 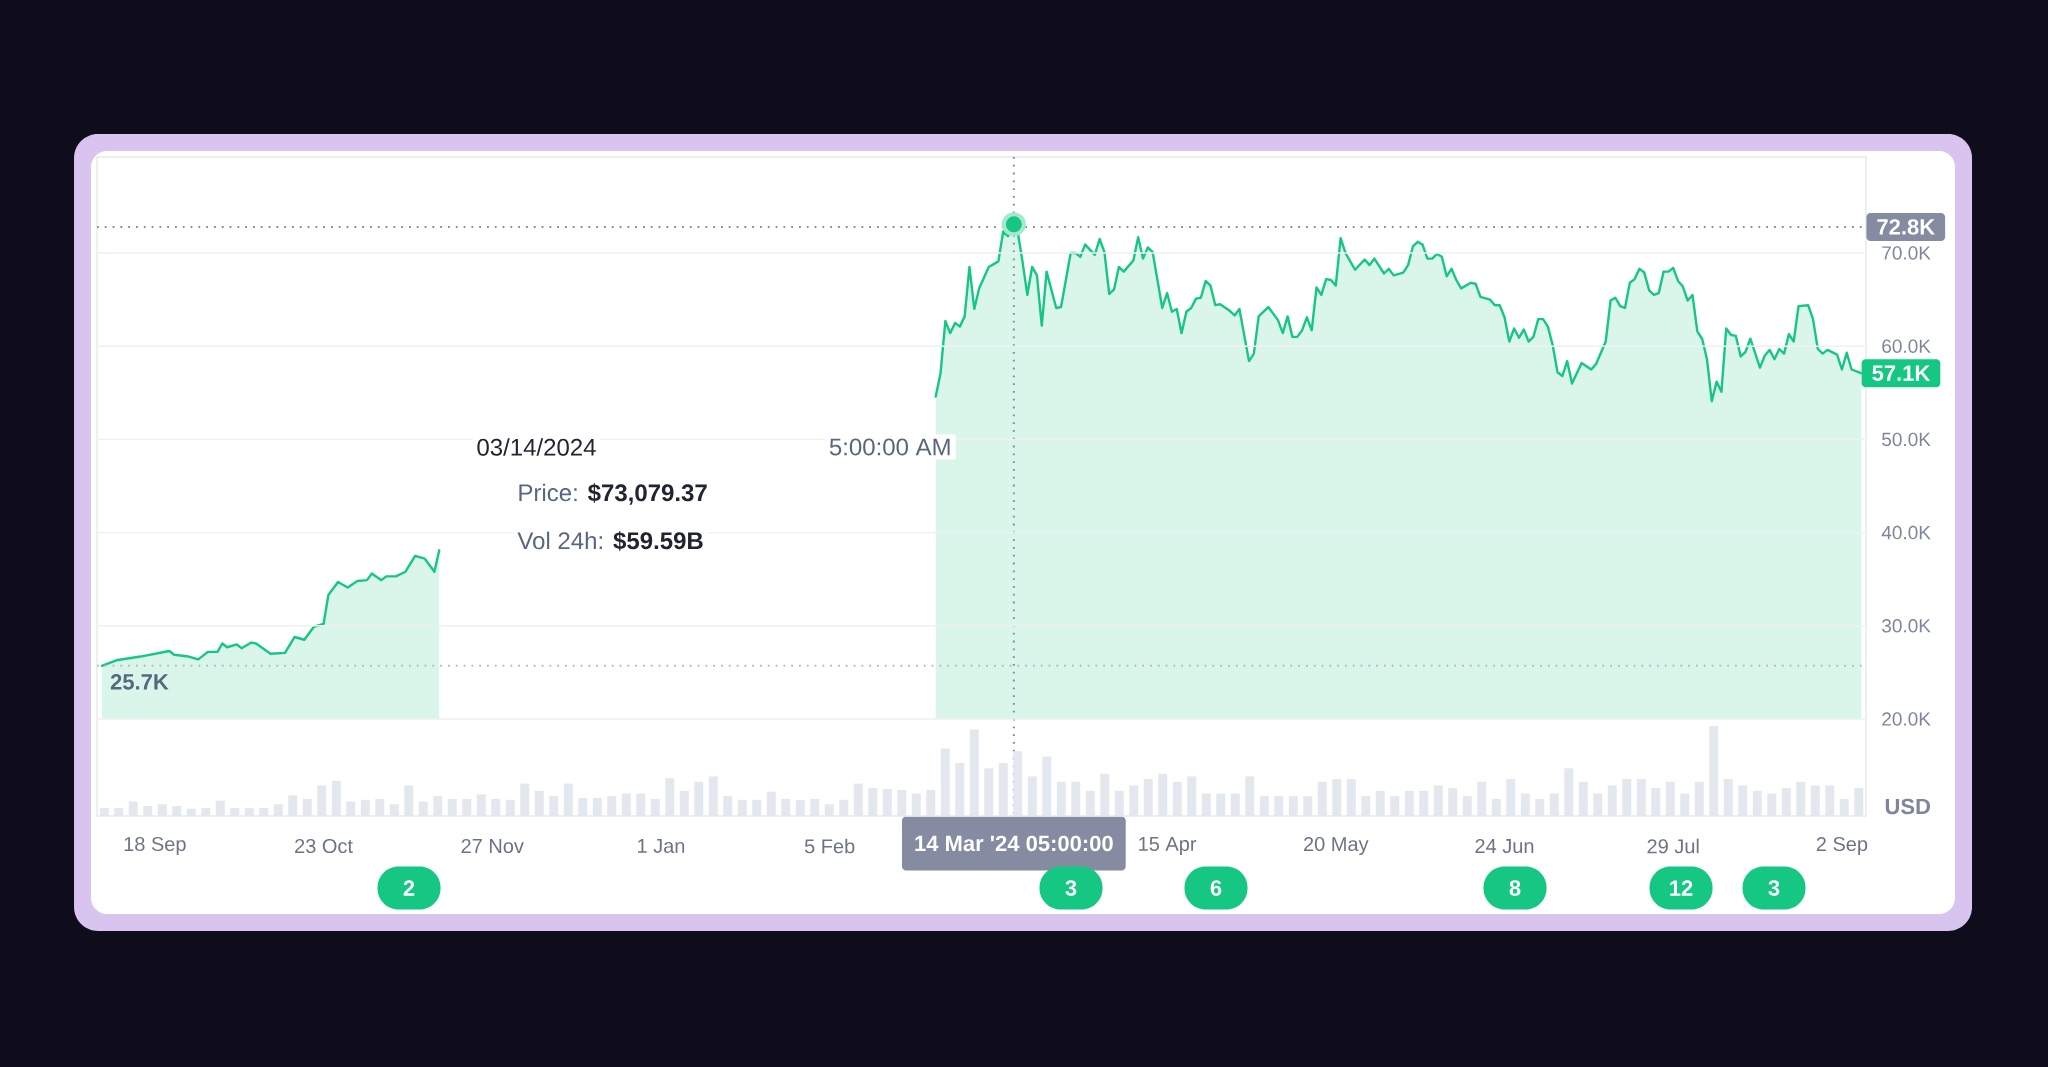 I want to click on text: 2, so click(x=409, y=888).